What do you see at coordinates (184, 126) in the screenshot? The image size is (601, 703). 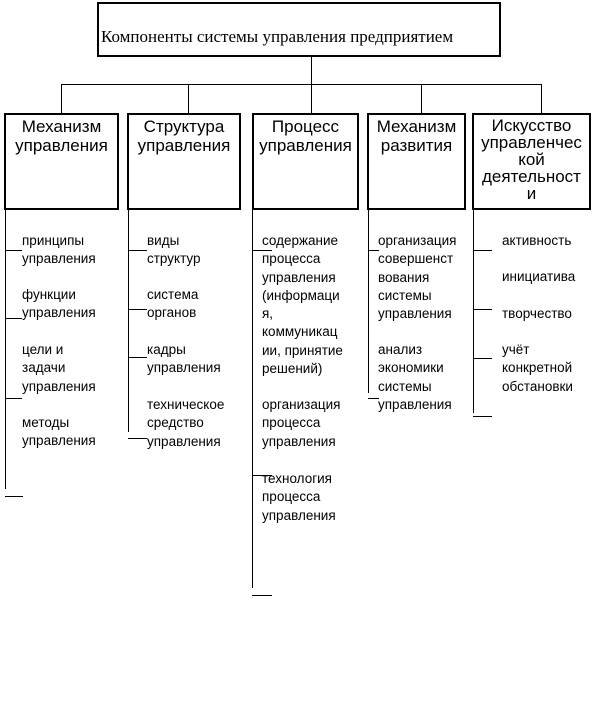 I see `box-title-line: Структура` at bounding box center [184, 126].